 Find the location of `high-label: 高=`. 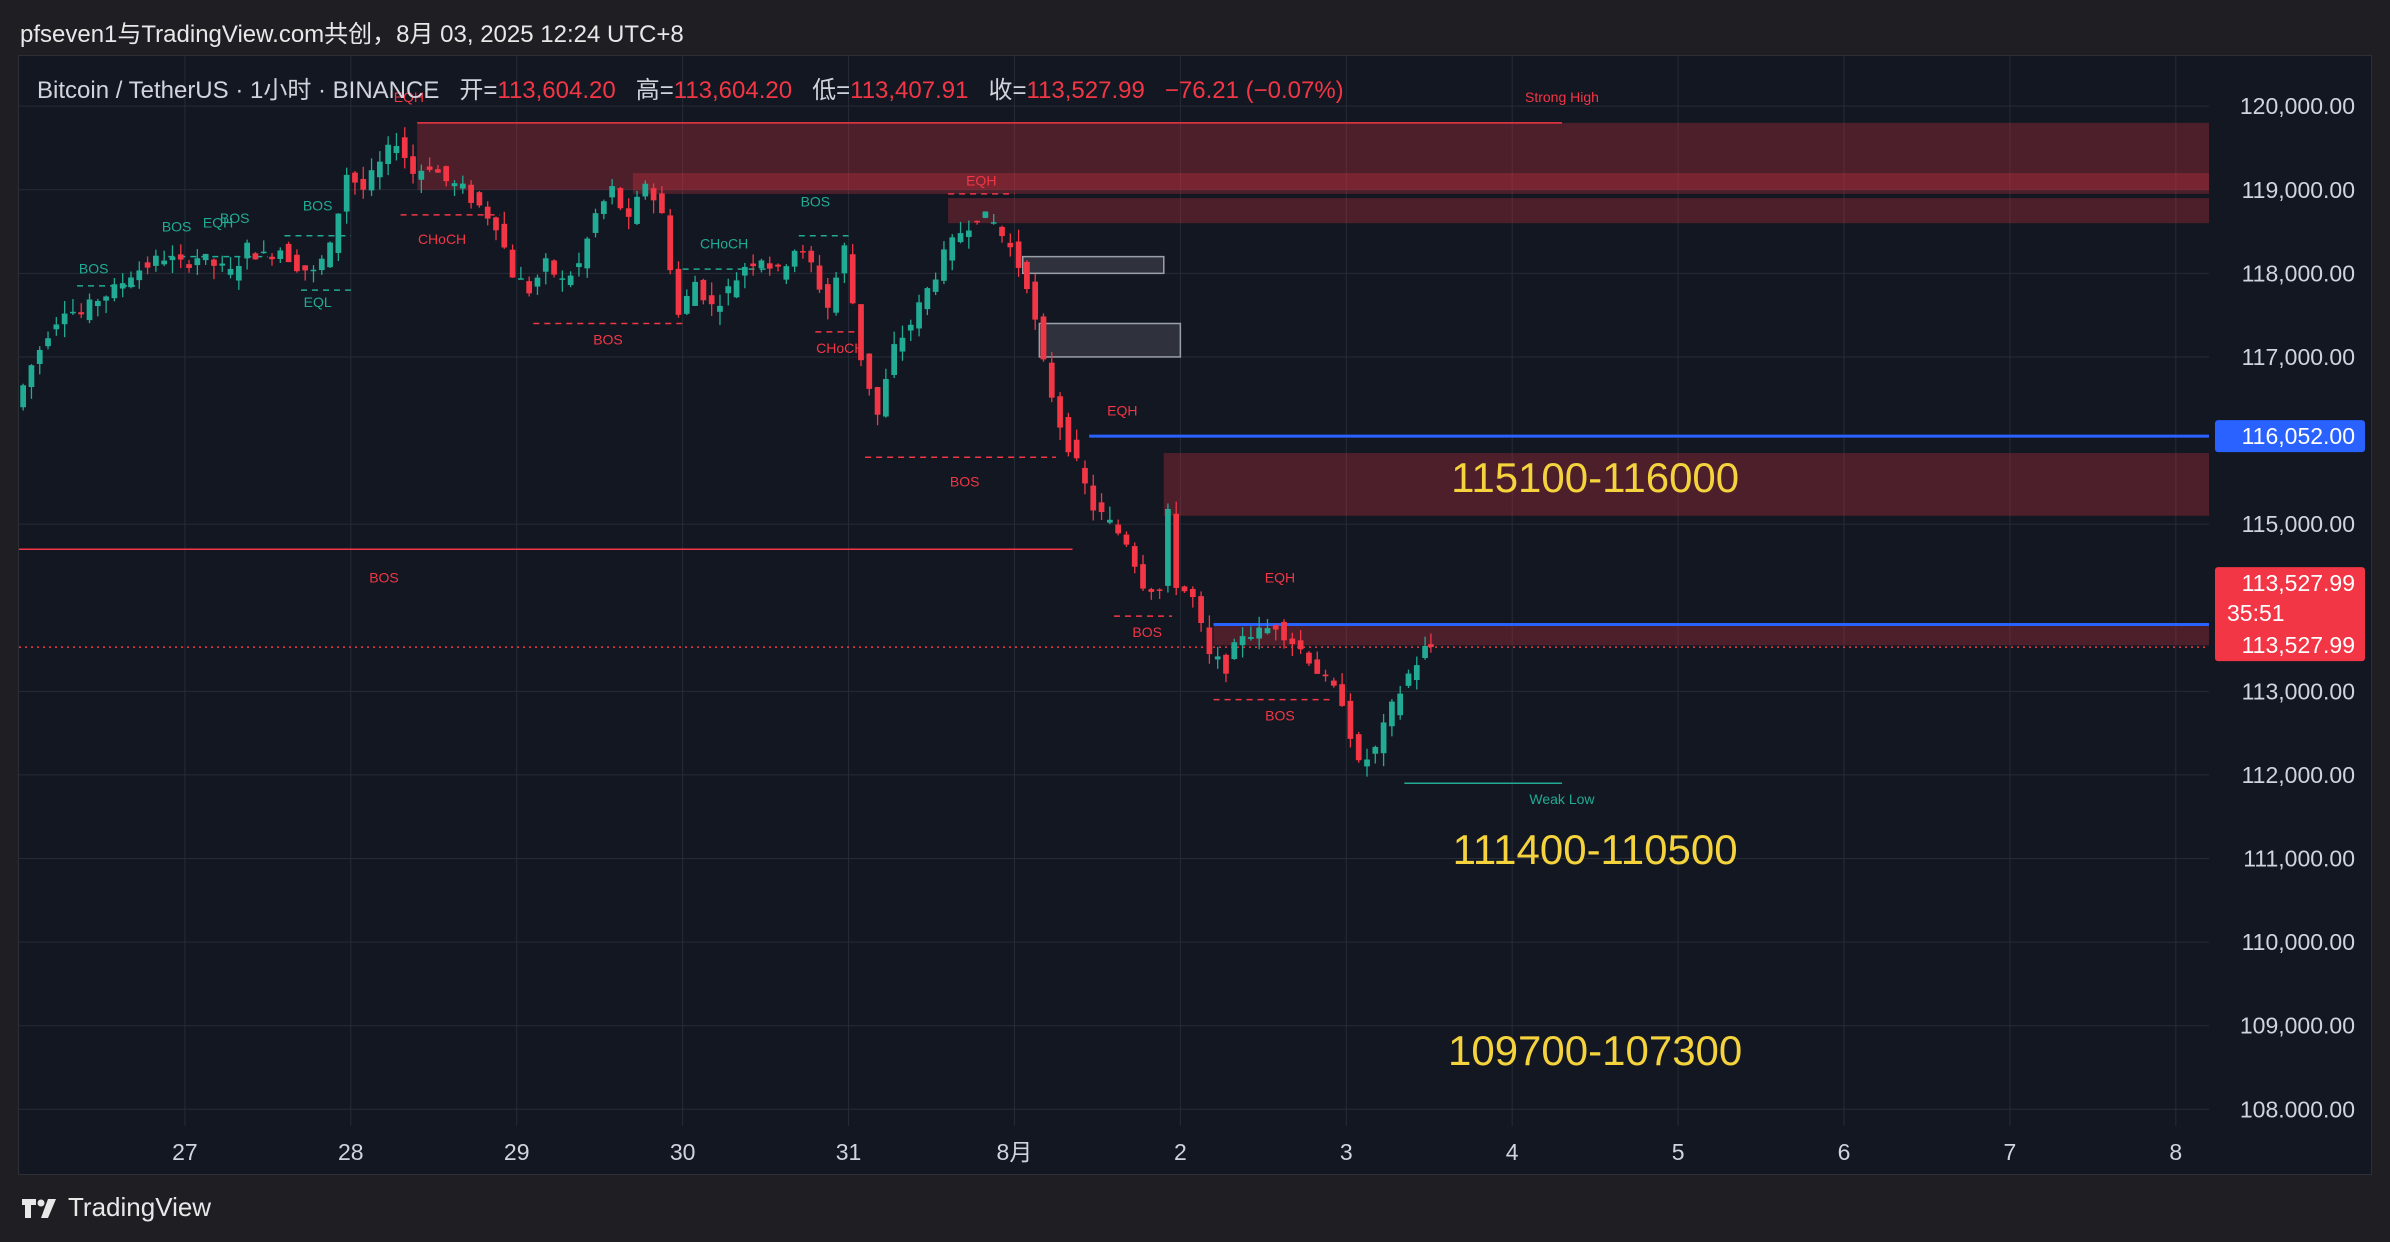

high-label: 高= is located at coordinates (654, 90).